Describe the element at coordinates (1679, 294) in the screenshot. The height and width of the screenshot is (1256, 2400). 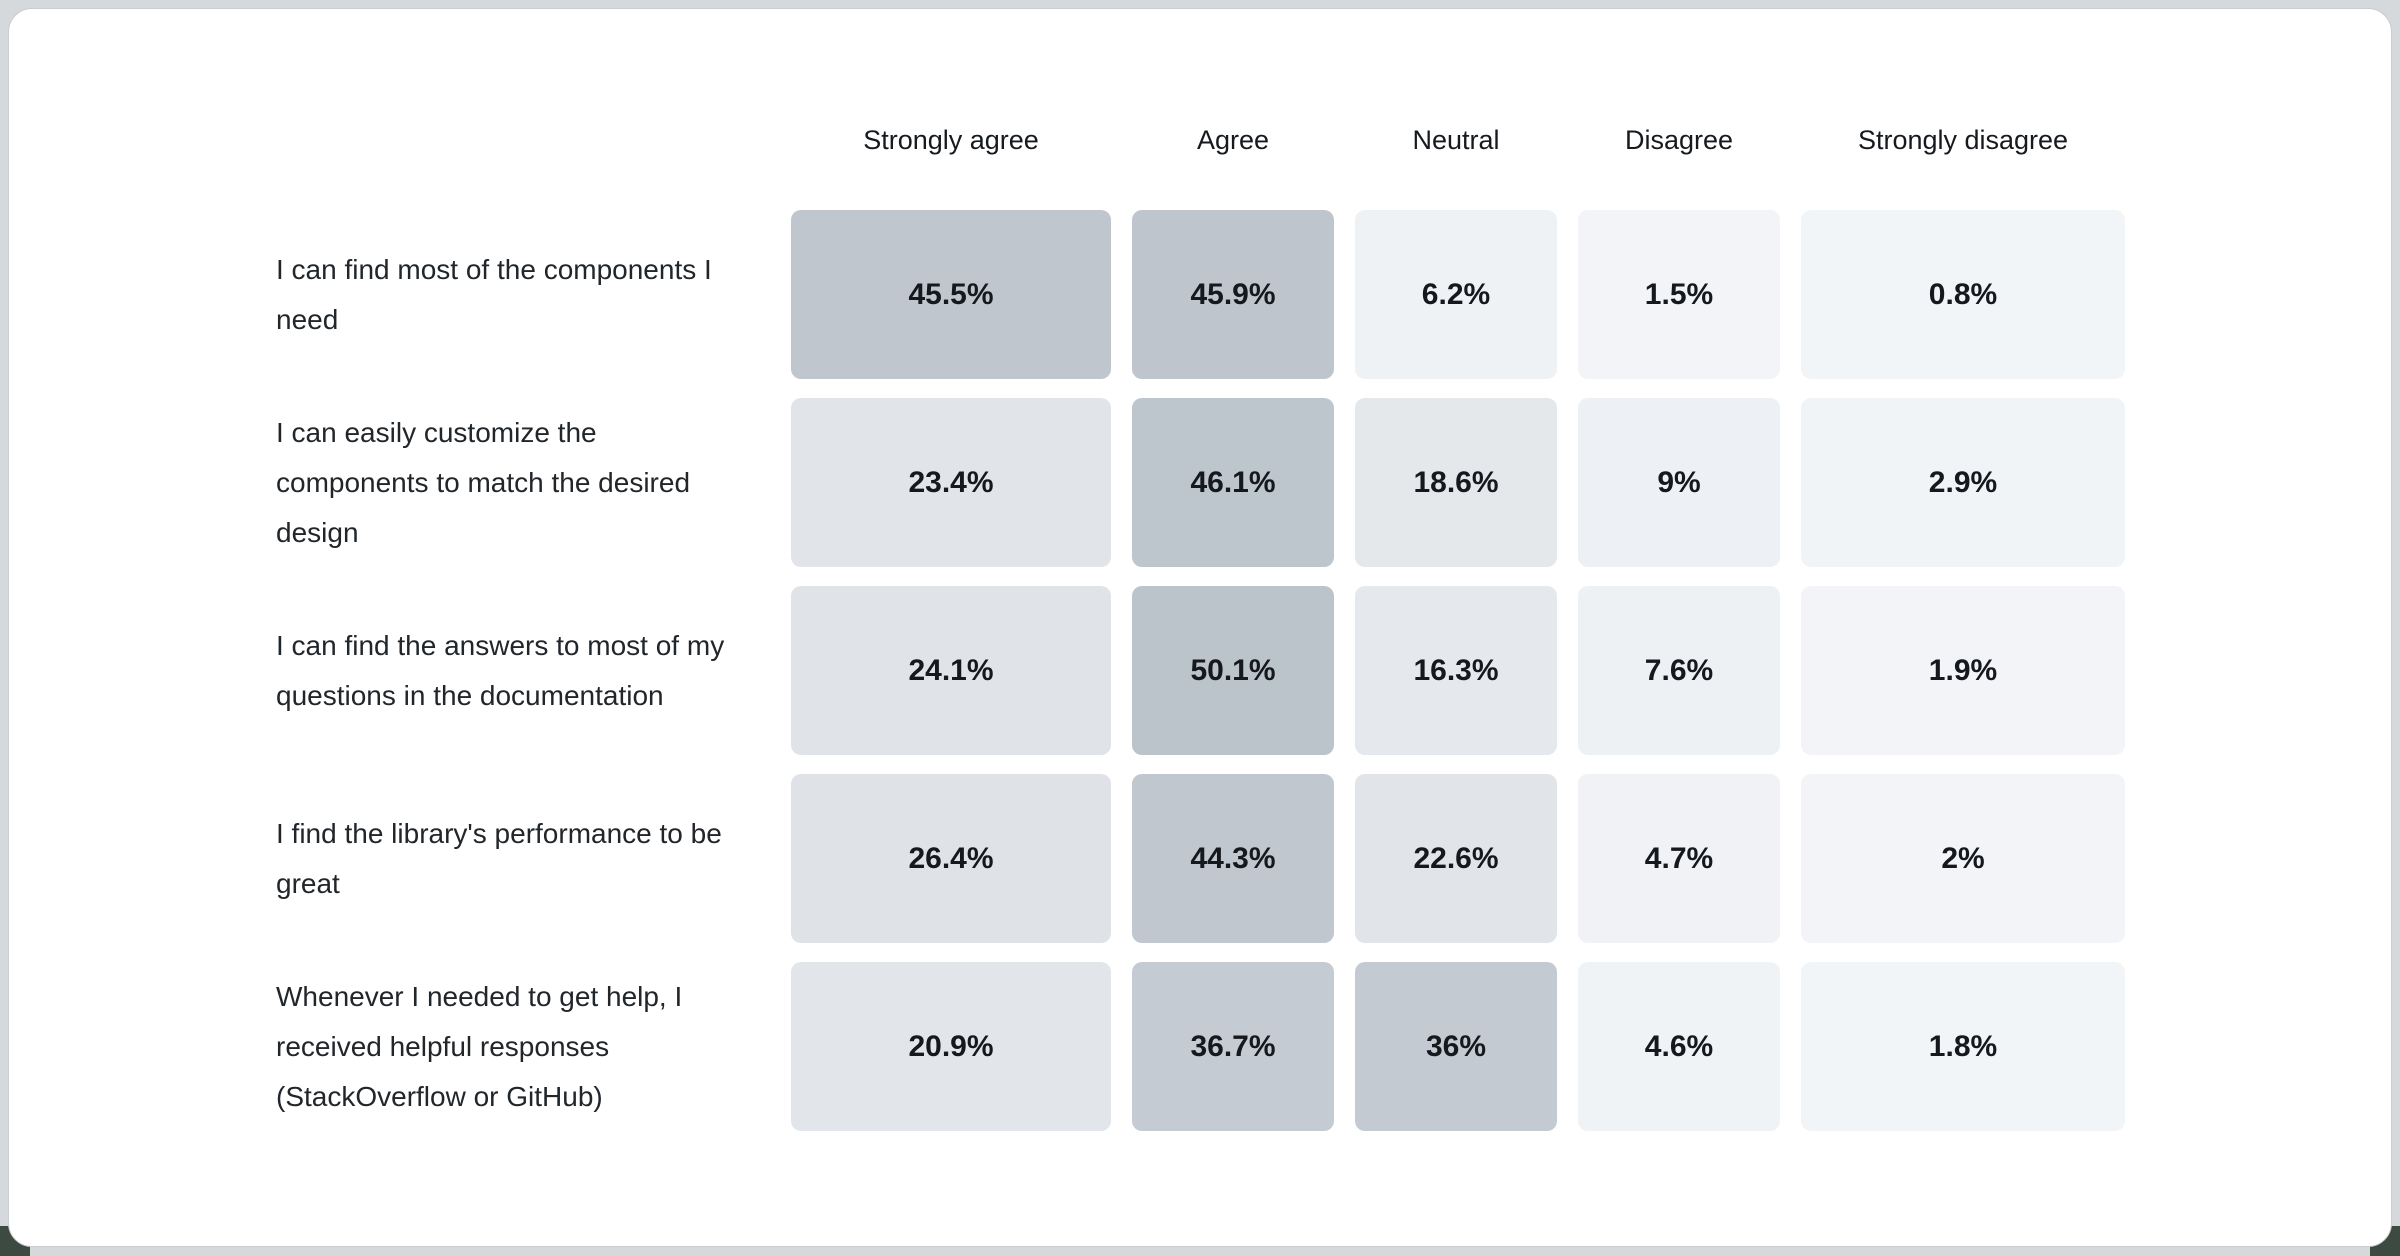
I see `heatmap-cell: 1.5%` at that location.